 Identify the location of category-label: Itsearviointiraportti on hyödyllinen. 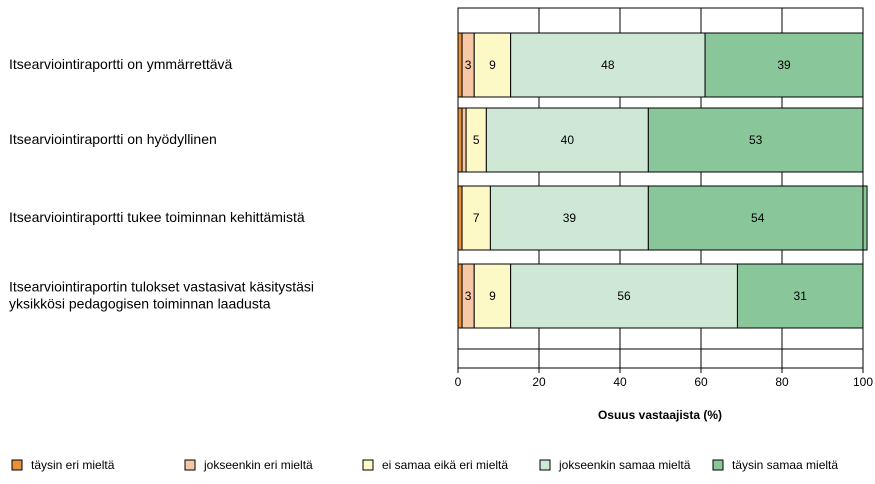
(113, 139).